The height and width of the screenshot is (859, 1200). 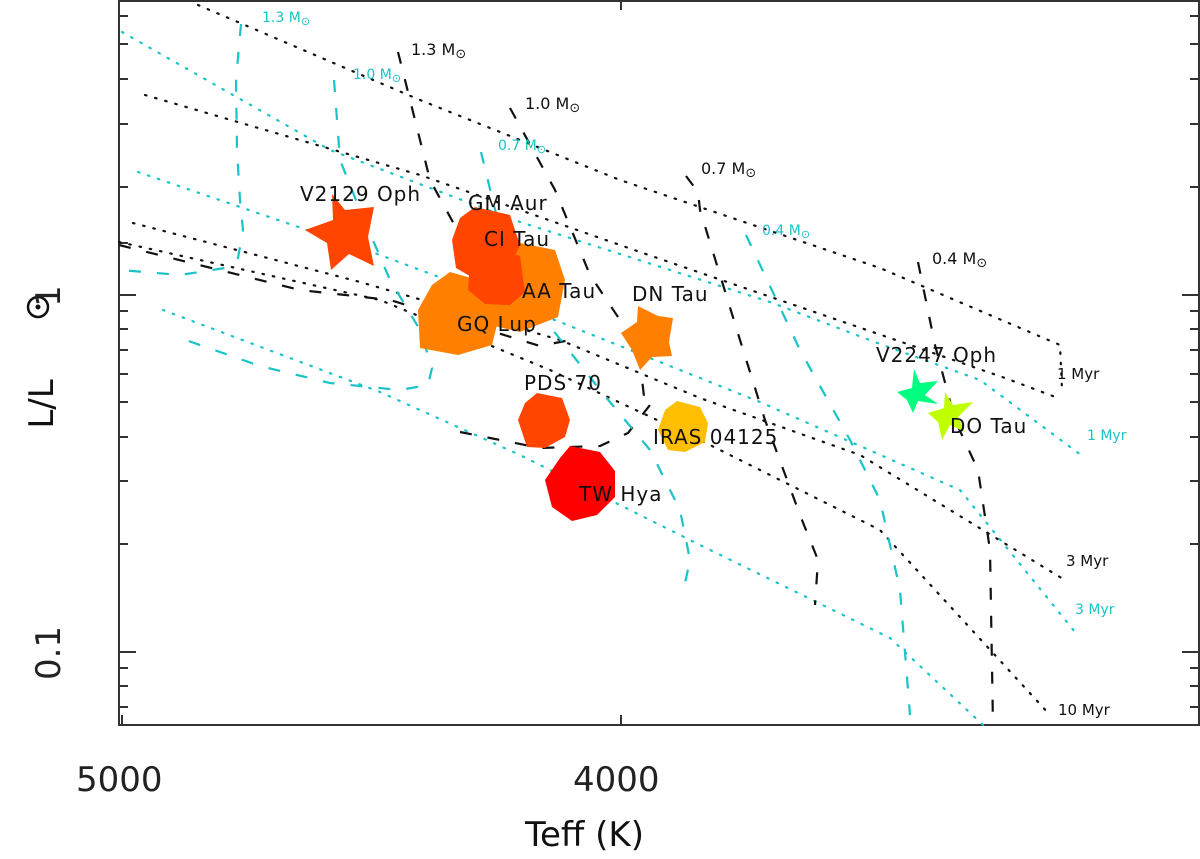 I want to click on label-track-cyan-1.3: 1.3 M⊙, so click(x=286, y=19).